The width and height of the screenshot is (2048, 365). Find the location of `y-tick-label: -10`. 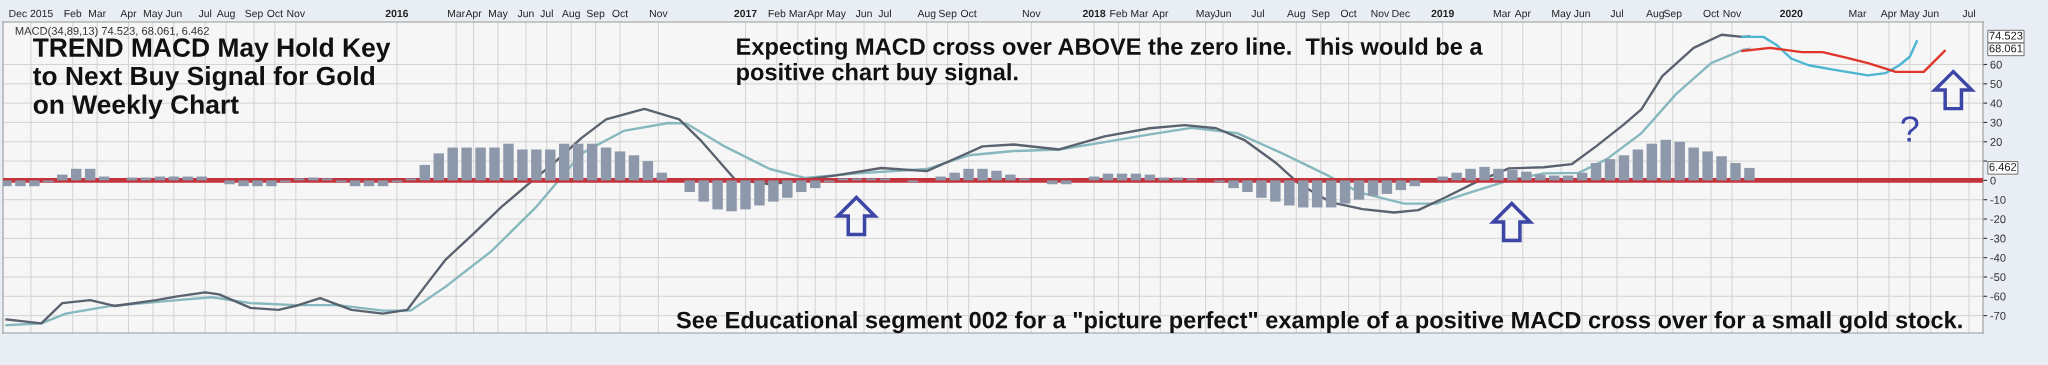

y-tick-label: -10 is located at coordinates (1998, 199).